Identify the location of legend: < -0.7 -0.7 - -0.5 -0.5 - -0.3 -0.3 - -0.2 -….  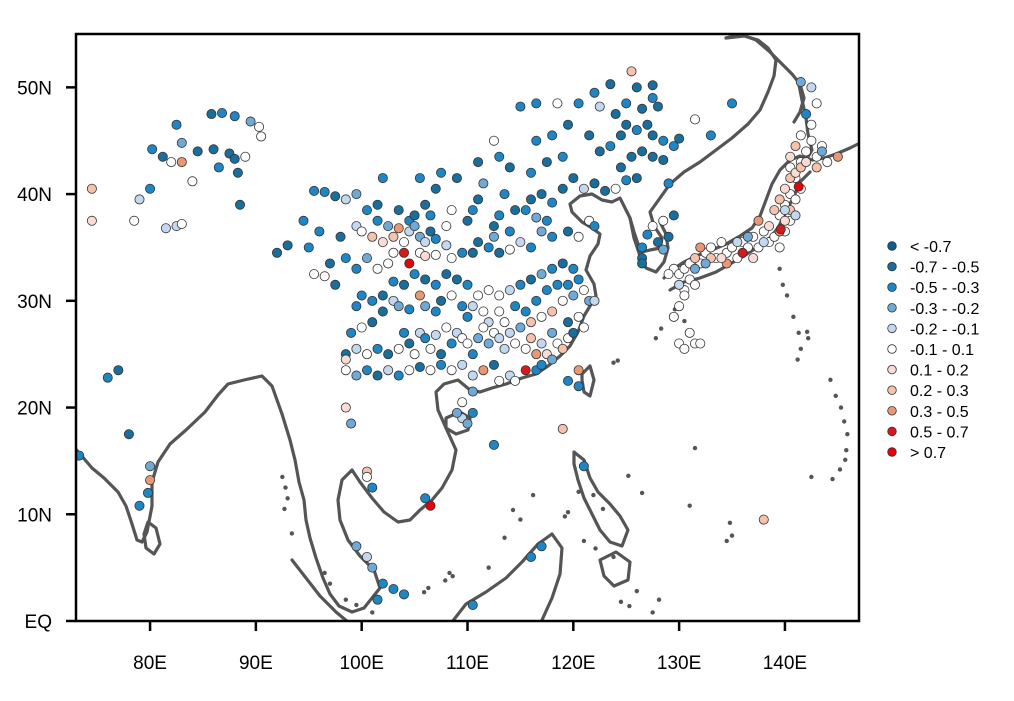
(933, 350).